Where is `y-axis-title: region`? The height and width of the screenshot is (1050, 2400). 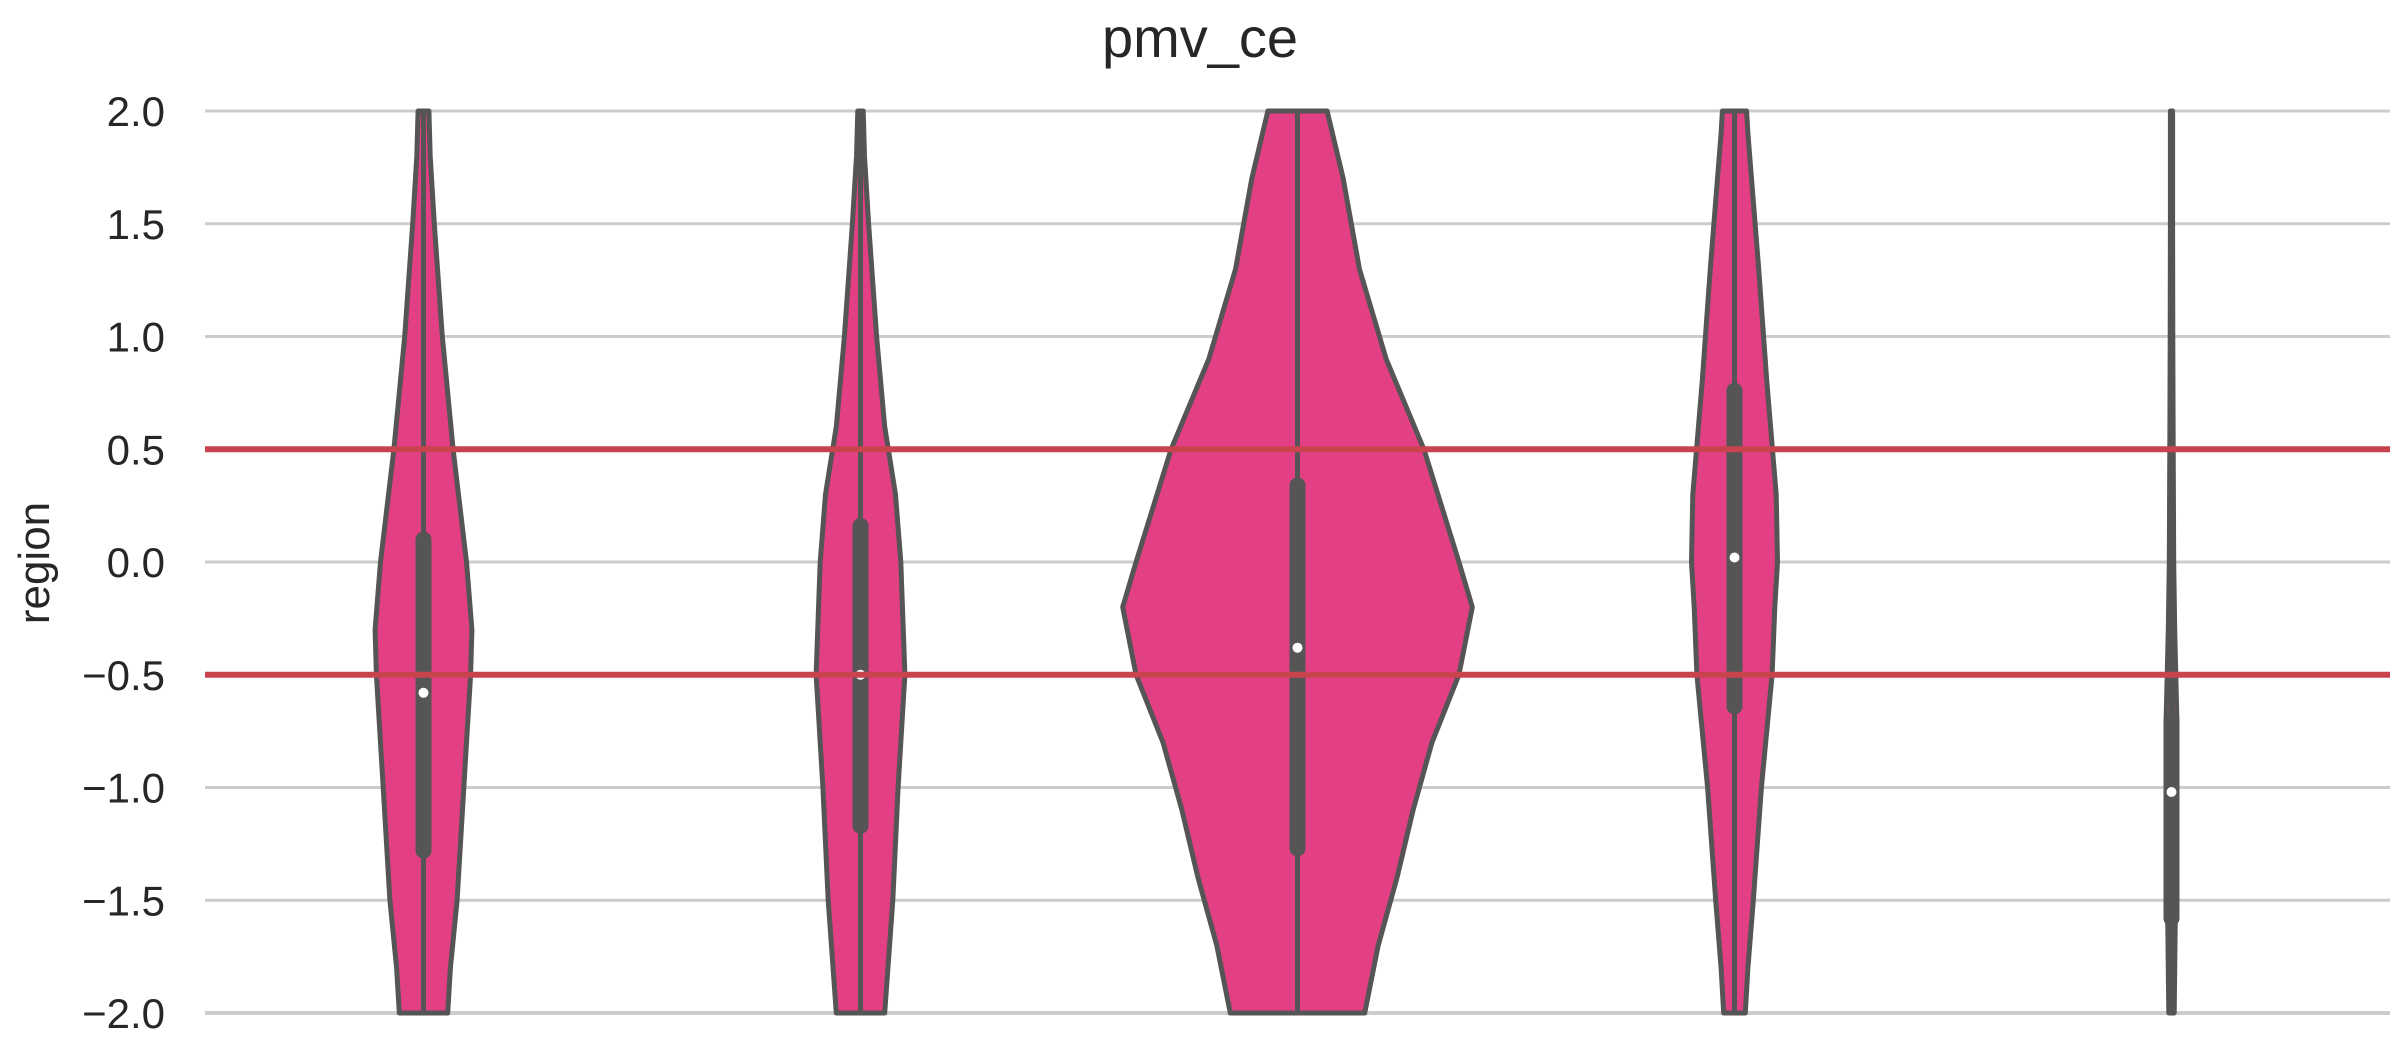
y-axis-title: region is located at coordinates (34, 563).